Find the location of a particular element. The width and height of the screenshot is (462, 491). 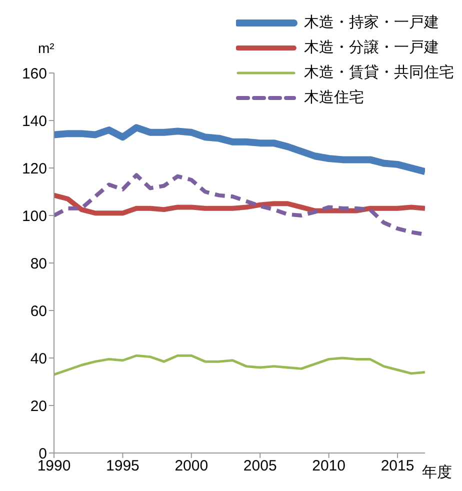

y-tick-label: 80 is located at coordinates (38, 263).